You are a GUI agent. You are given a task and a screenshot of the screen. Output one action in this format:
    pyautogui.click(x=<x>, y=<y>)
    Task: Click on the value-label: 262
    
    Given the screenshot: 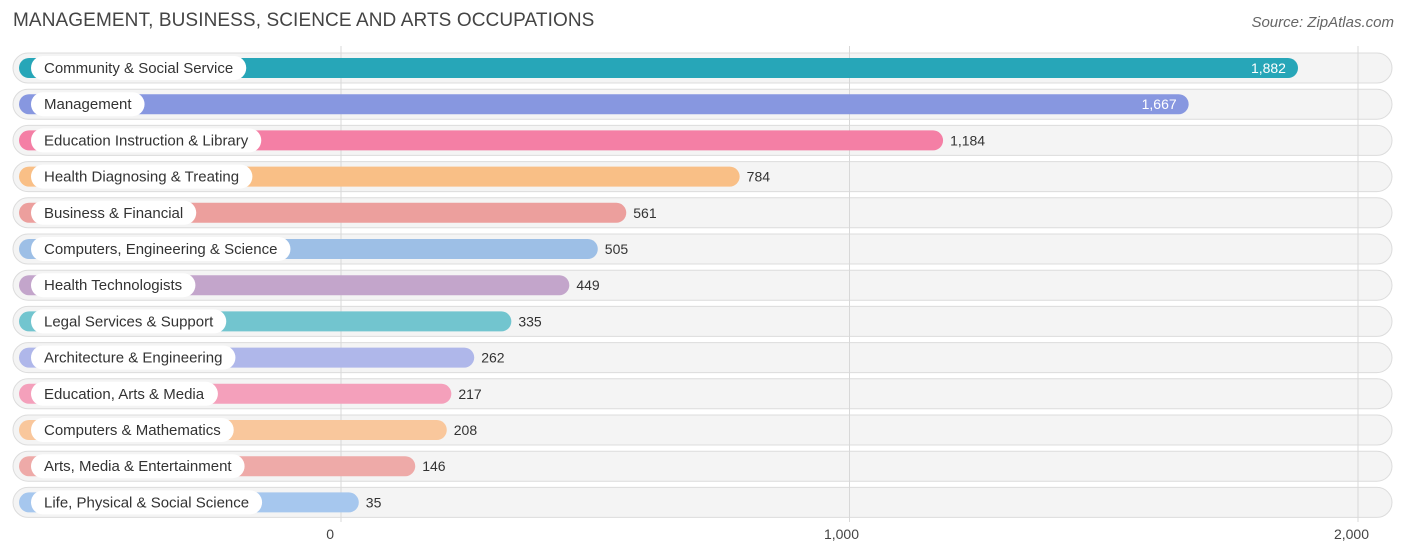 What is the action you would take?
    pyautogui.click(x=493, y=358)
    